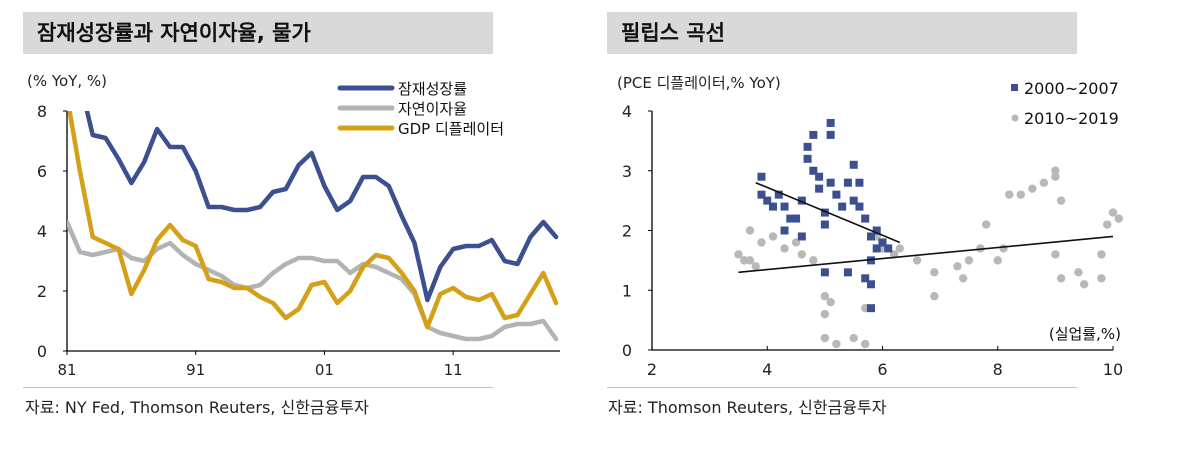 The image size is (1200, 459). Describe the element at coordinates (258, 33) in the screenshot. I see `left-chart-title: 잠재성장률과 자연이자율, 물가` at that location.